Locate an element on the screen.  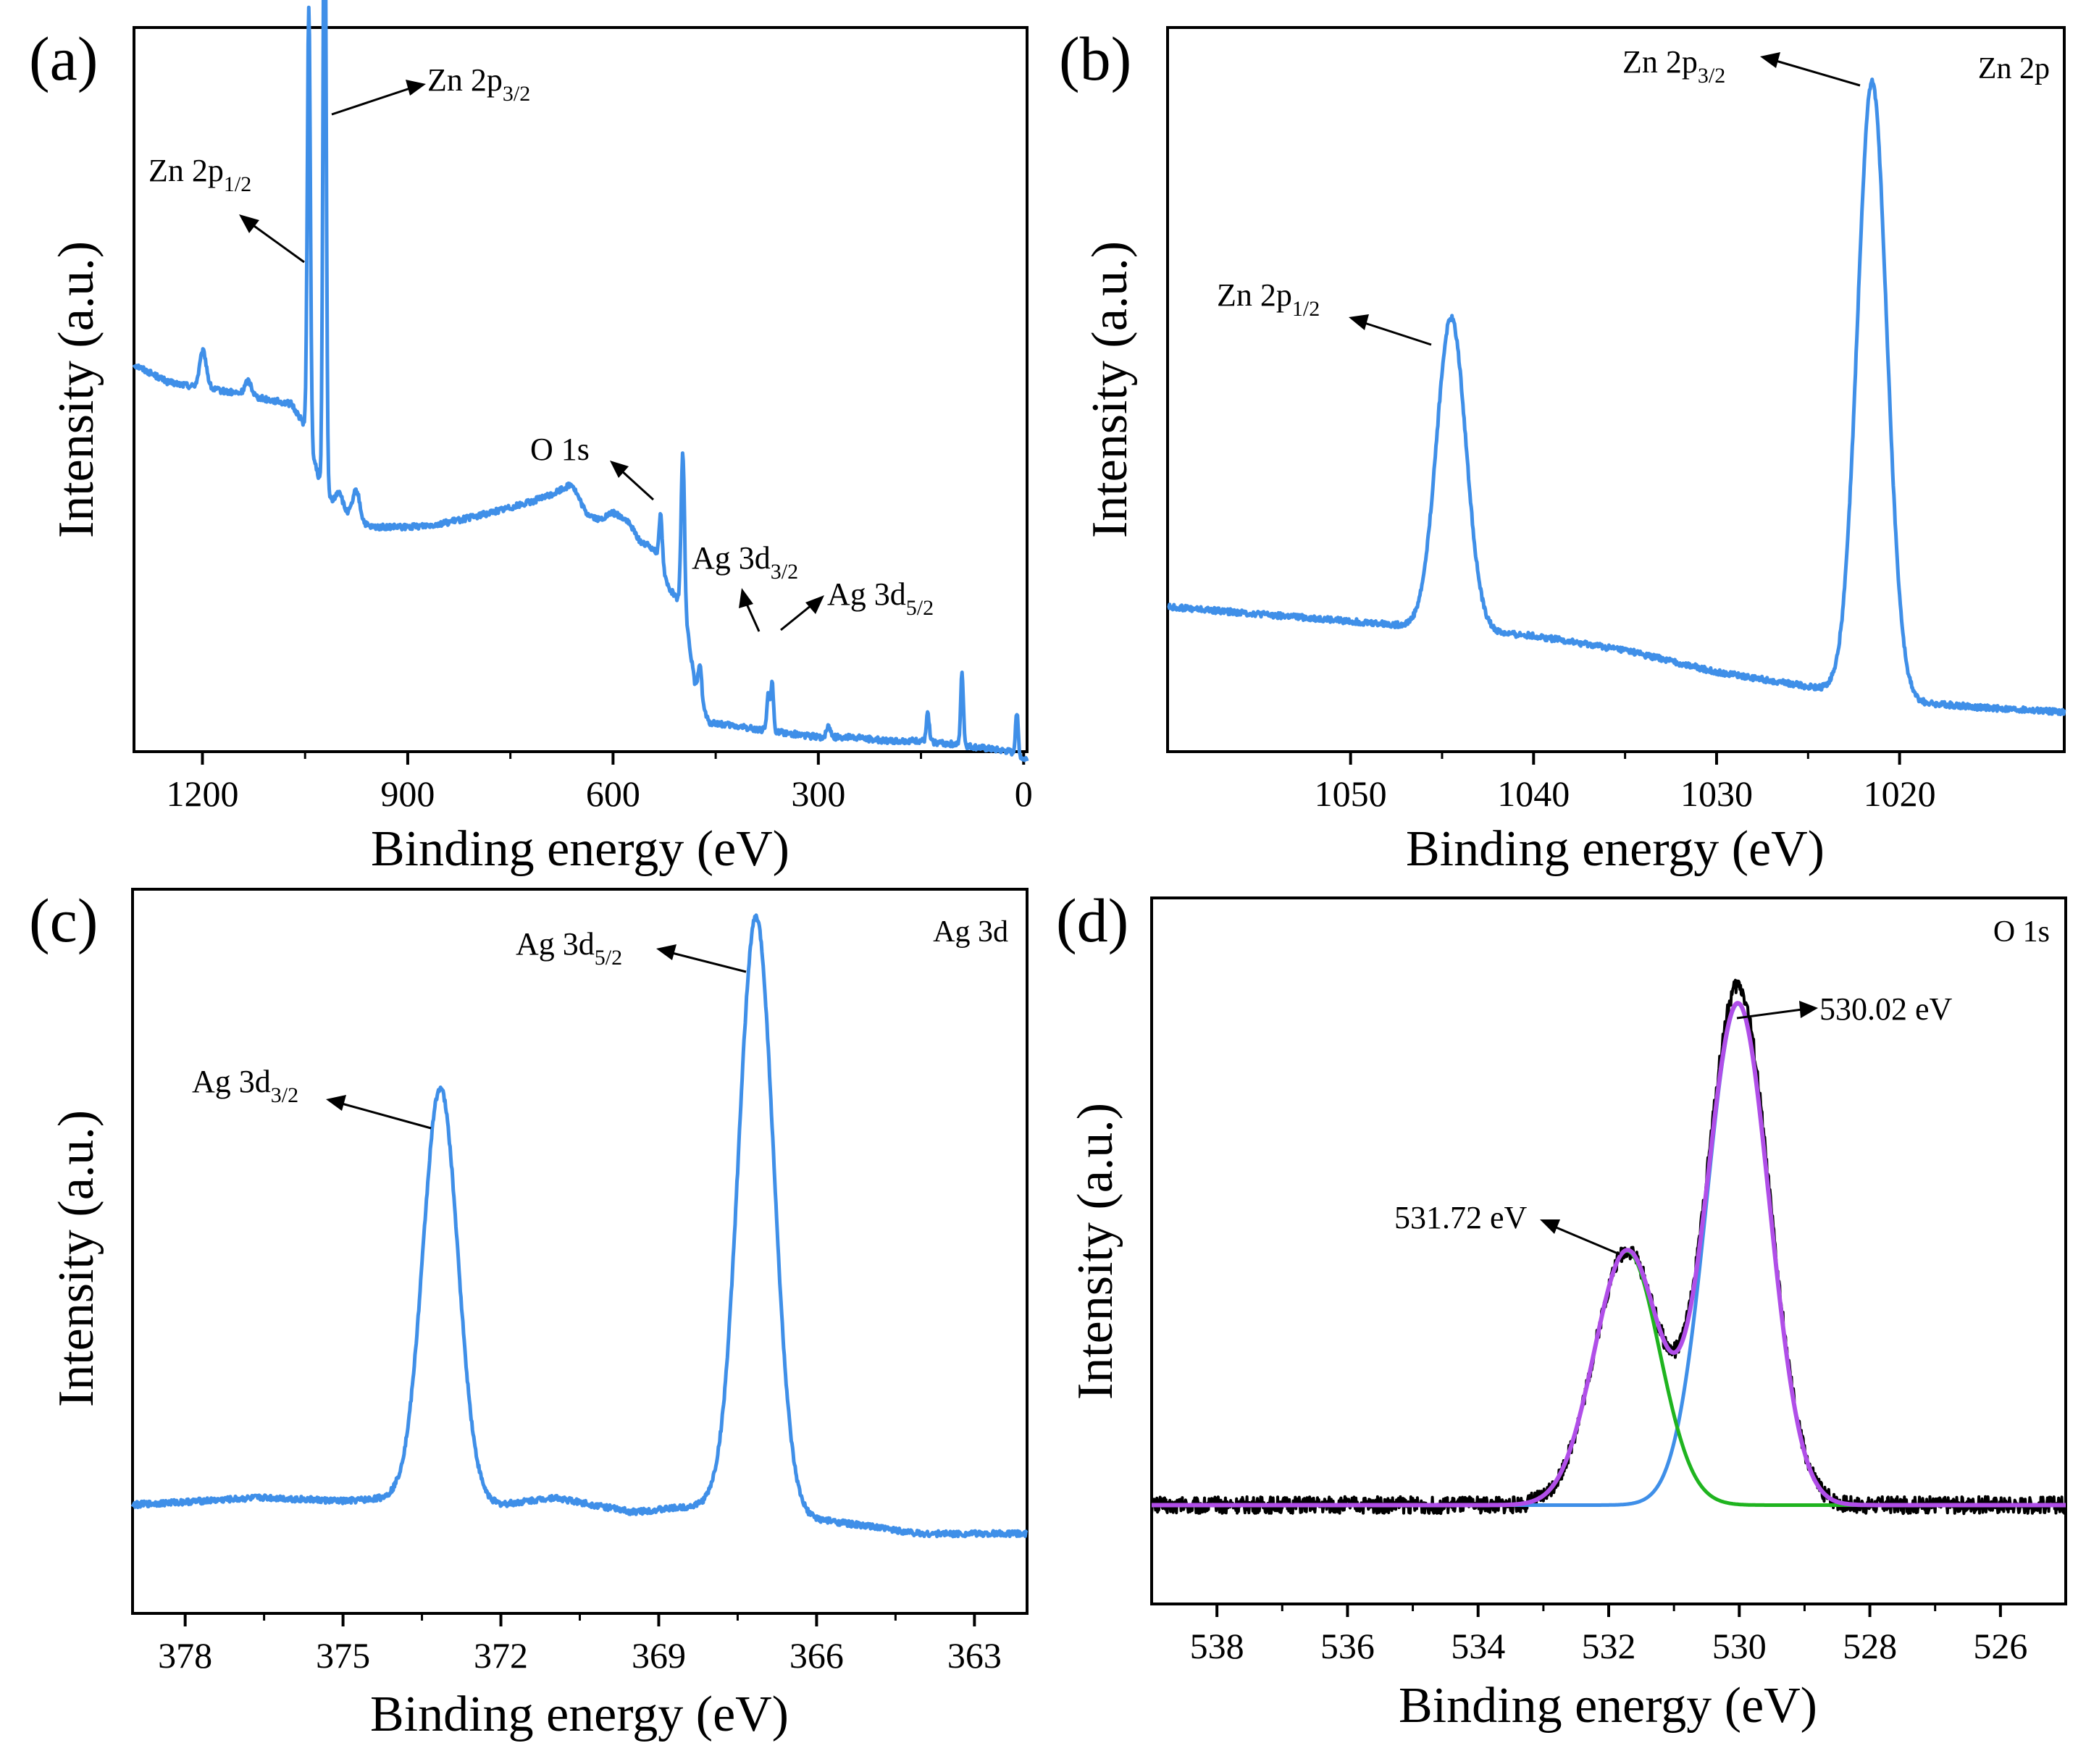
panel-a-x-ticks: 1200 900 600 300 0 is located at coordinates (599, 783).